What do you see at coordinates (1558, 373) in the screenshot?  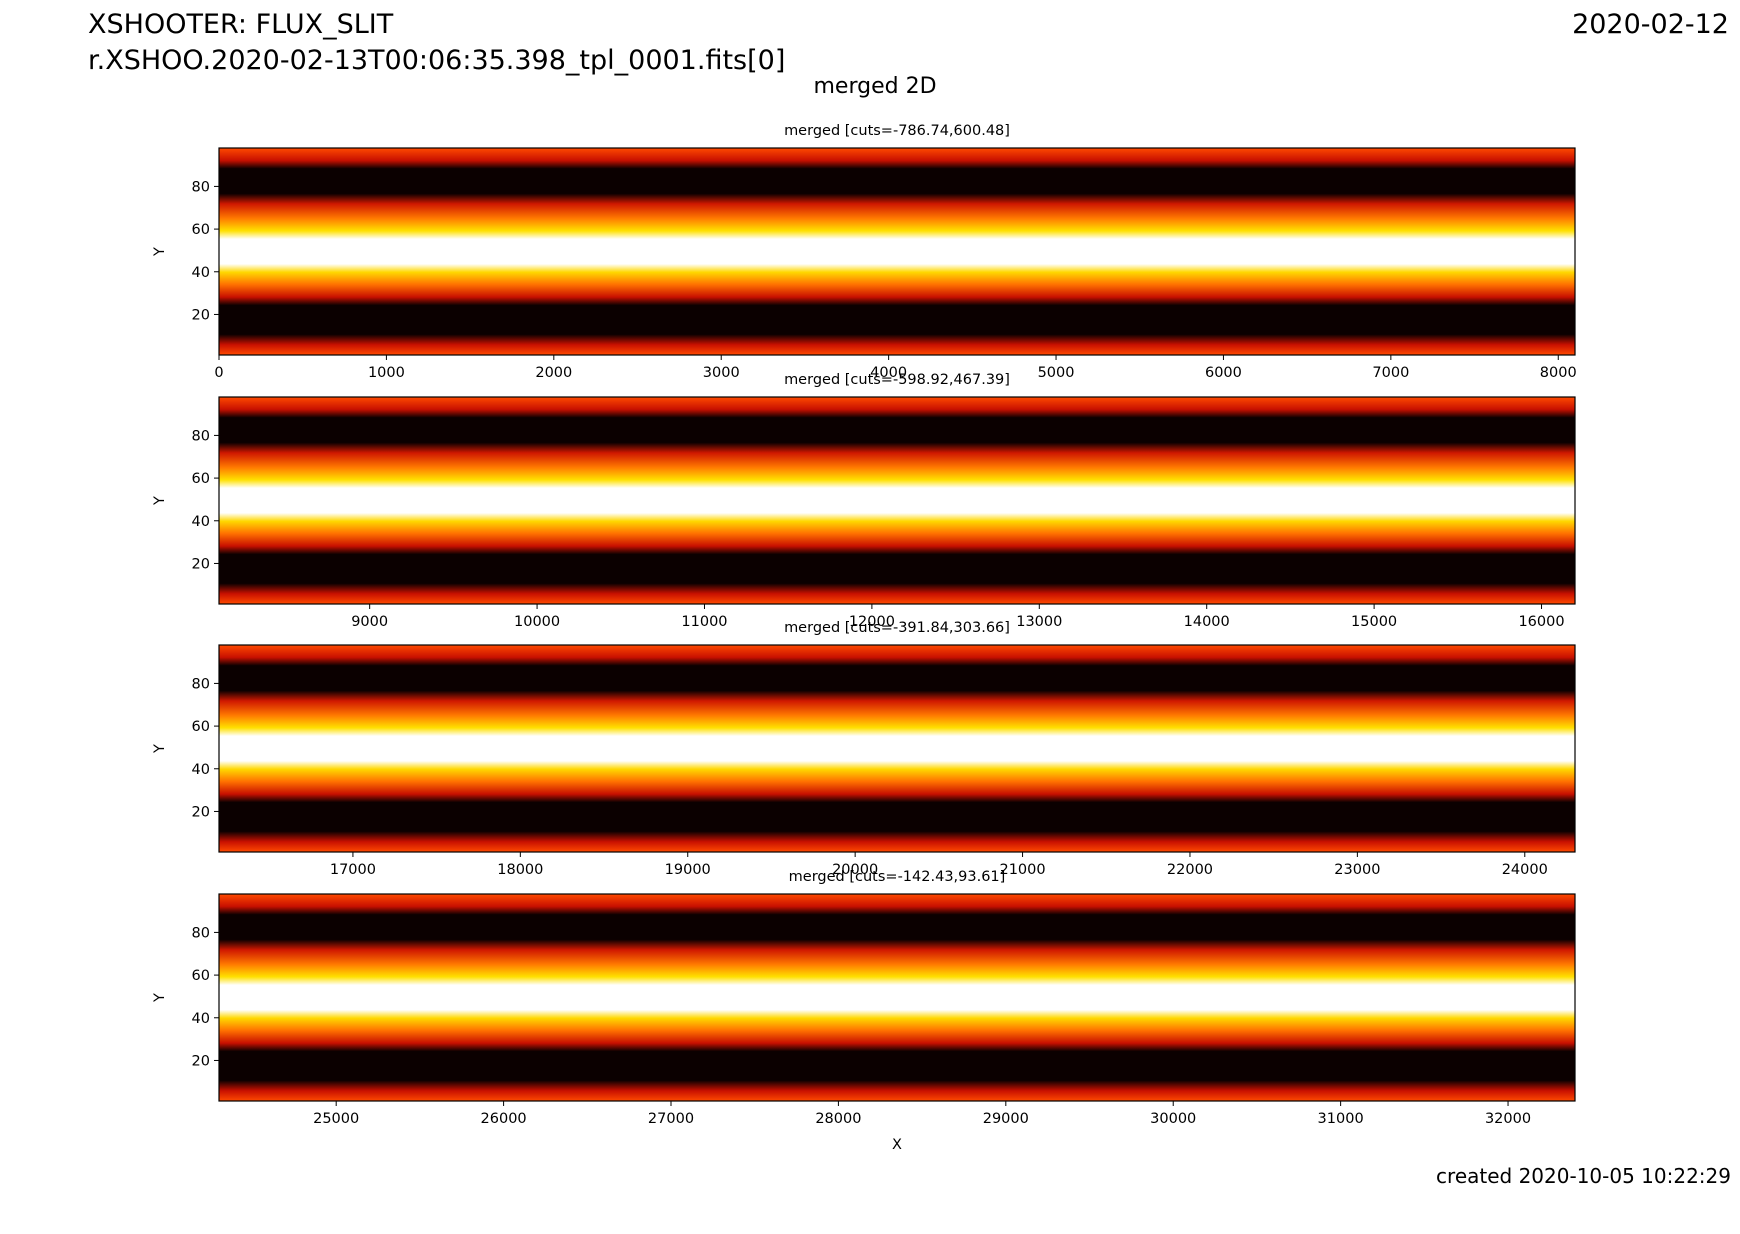 I see `x-tick-label: 8000` at bounding box center [1558, 373].